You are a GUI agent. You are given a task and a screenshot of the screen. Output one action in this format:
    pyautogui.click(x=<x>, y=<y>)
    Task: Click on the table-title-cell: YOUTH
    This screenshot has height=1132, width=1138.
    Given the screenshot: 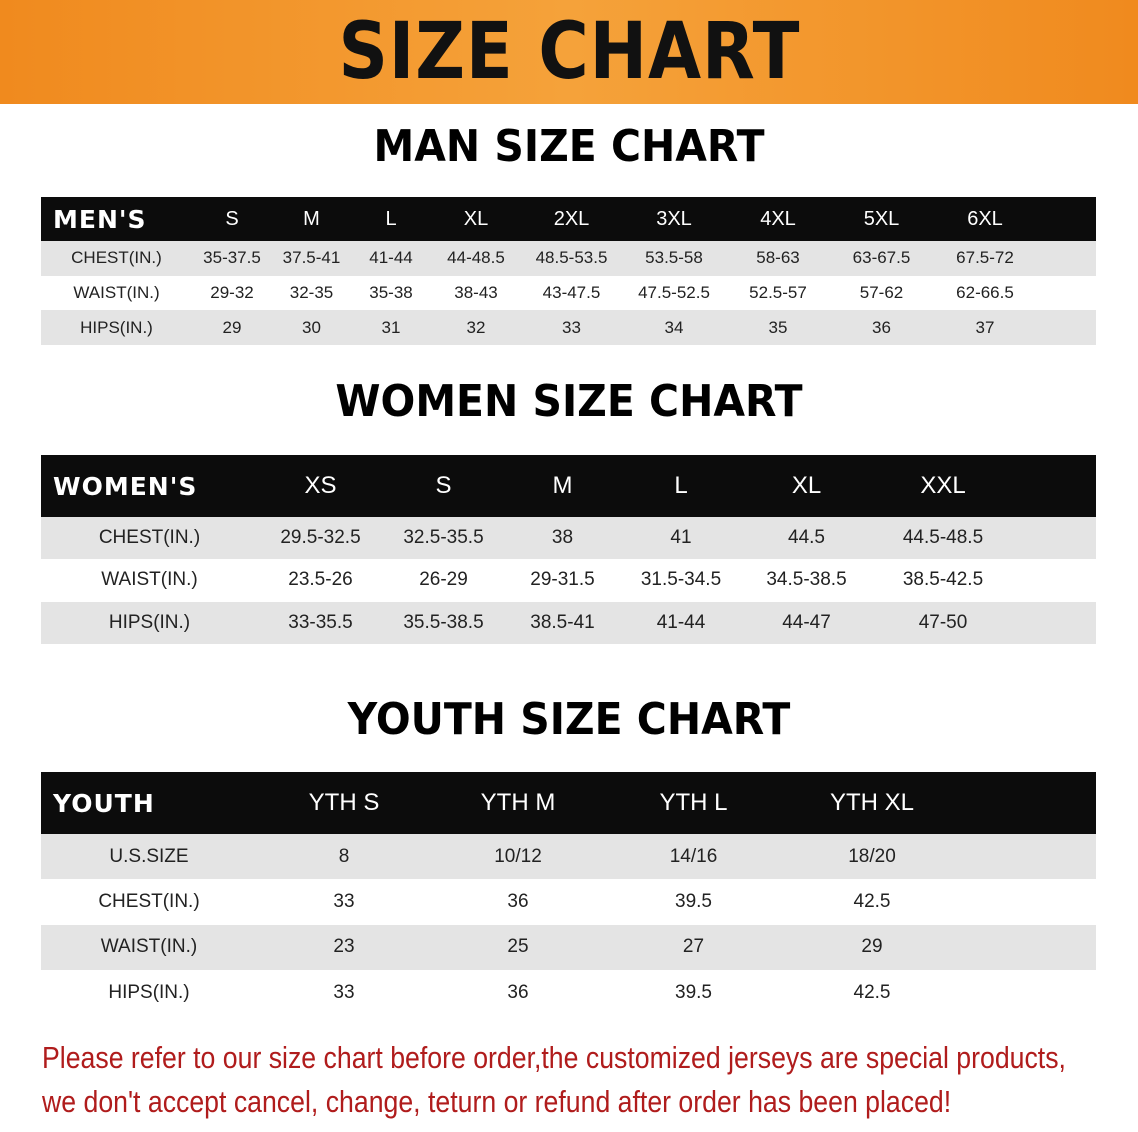 What is the action you would take?
    pyautogui.click(x=104, y=803)
    